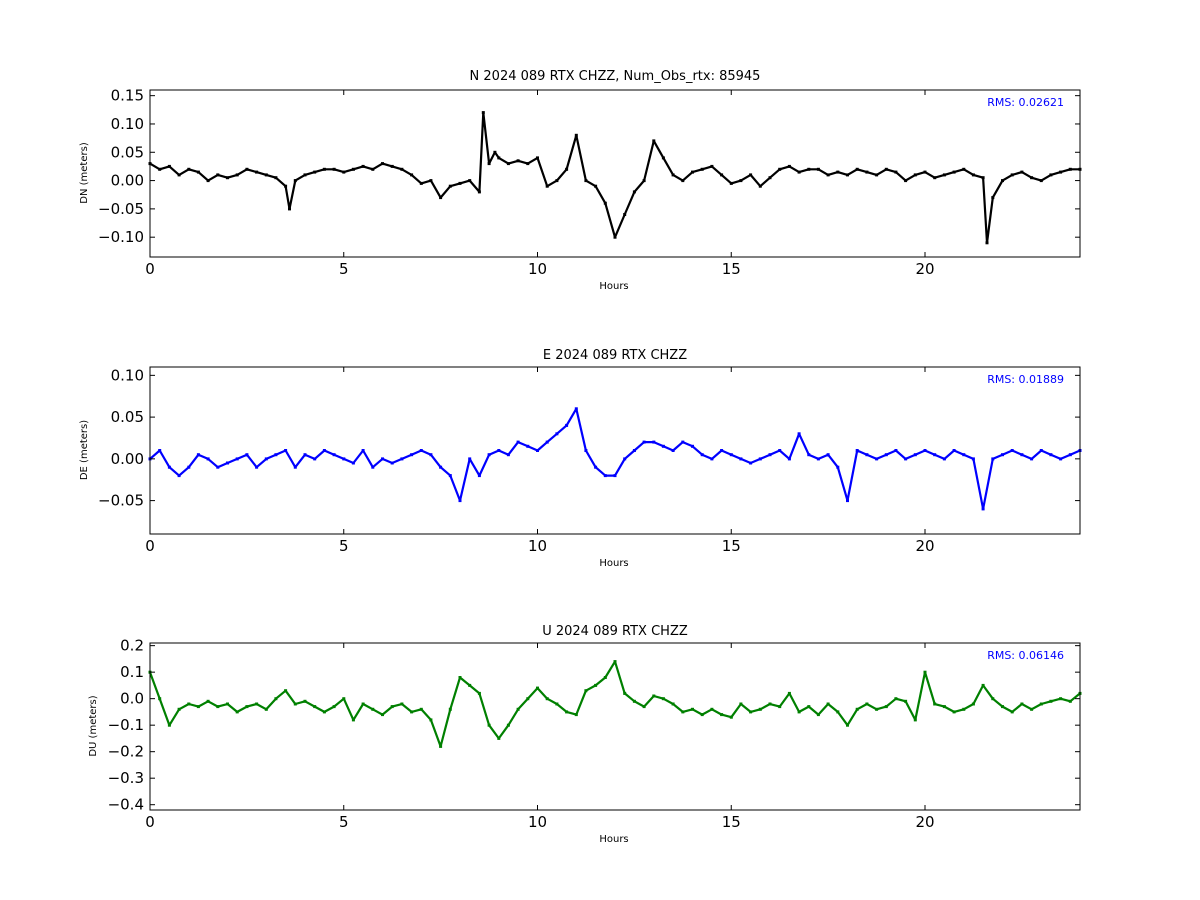  Describe the element at coordinates (731, 546) in the screenshot. I see `x-tick-label: 15` at that location.